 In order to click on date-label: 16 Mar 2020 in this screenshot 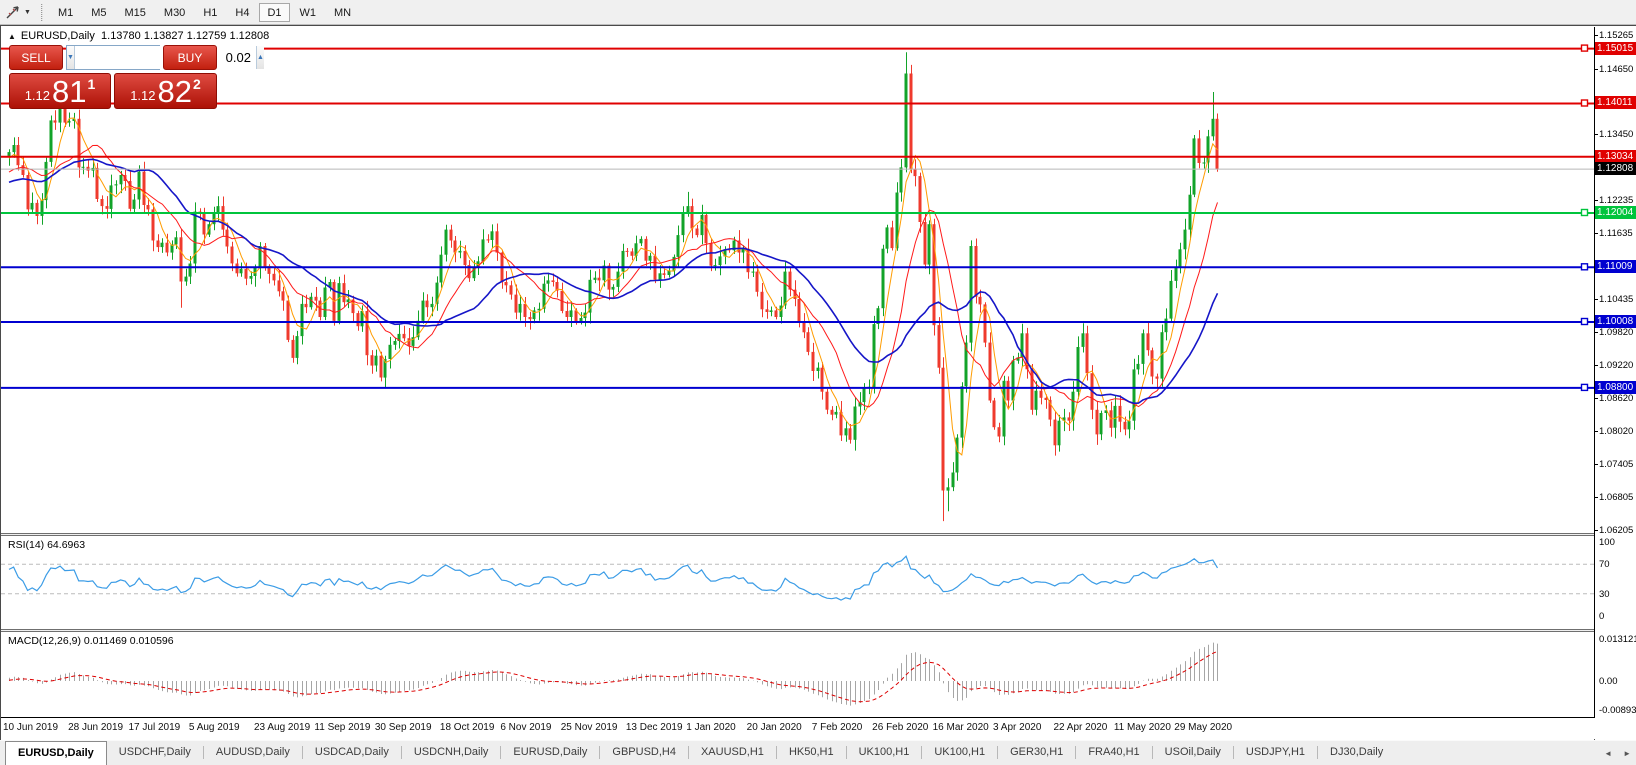, I will do `click(960, 727)`.